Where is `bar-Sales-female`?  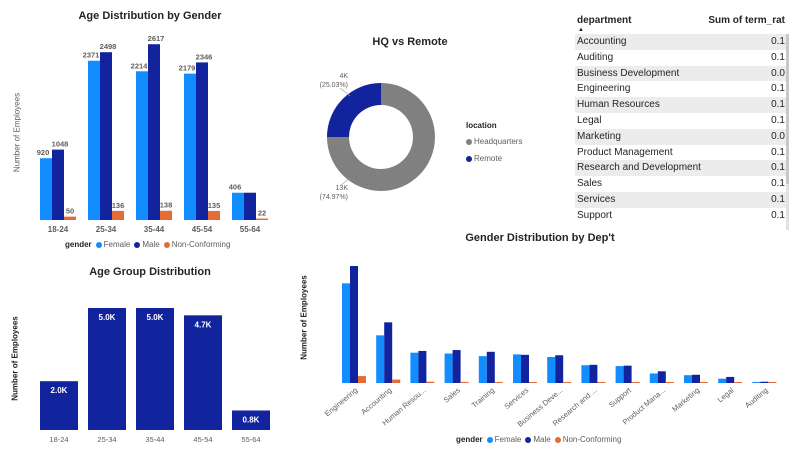 bar-Sales-female is located at coordinates (448, 368).